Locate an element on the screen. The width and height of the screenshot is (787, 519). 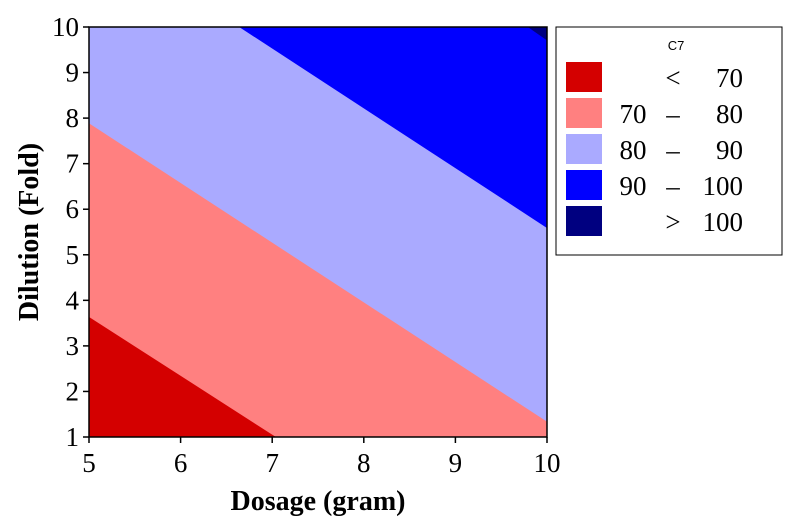
x-axis-title: Dosage (gram) is located at coordinates (318, 501).